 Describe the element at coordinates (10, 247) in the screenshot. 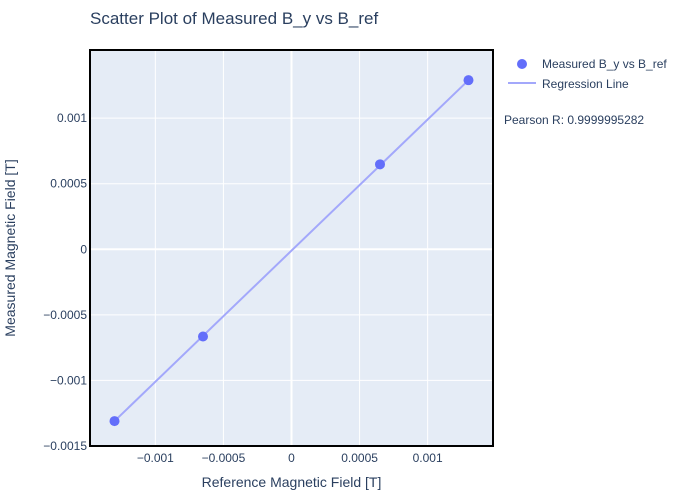

I see `y-axis-title: Measured Magnetic Field [T]` at that location.